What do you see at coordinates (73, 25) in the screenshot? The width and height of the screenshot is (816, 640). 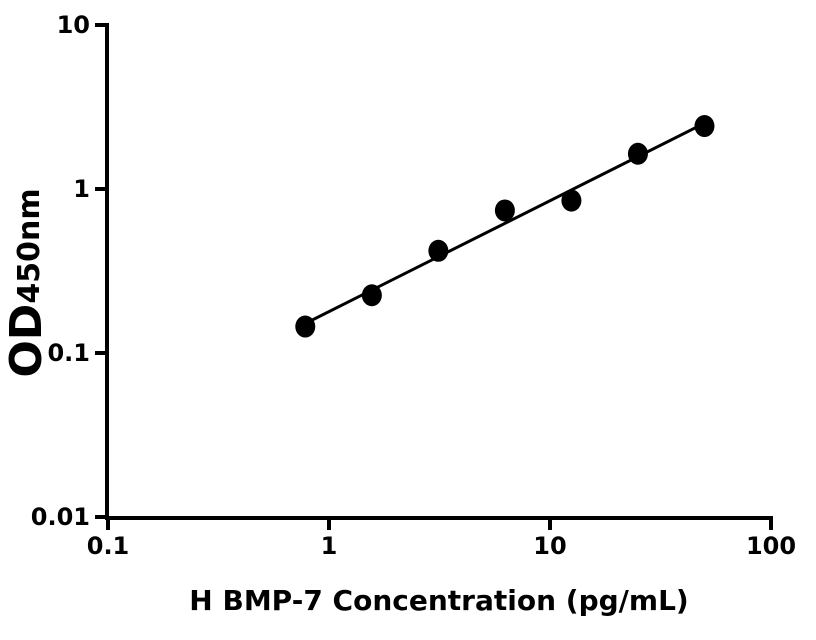 I see `y-tick-label: 10` at bounding box center [73, 25].